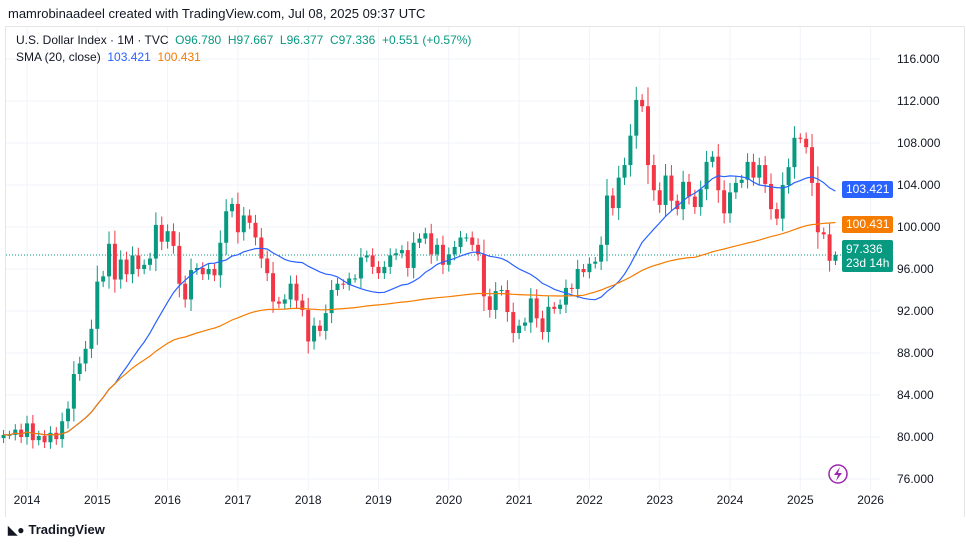  What do you see at coordinates (238, 500) in the screenshot?
I see `x-tick-label: 2017` at bounding box center [238, 500].